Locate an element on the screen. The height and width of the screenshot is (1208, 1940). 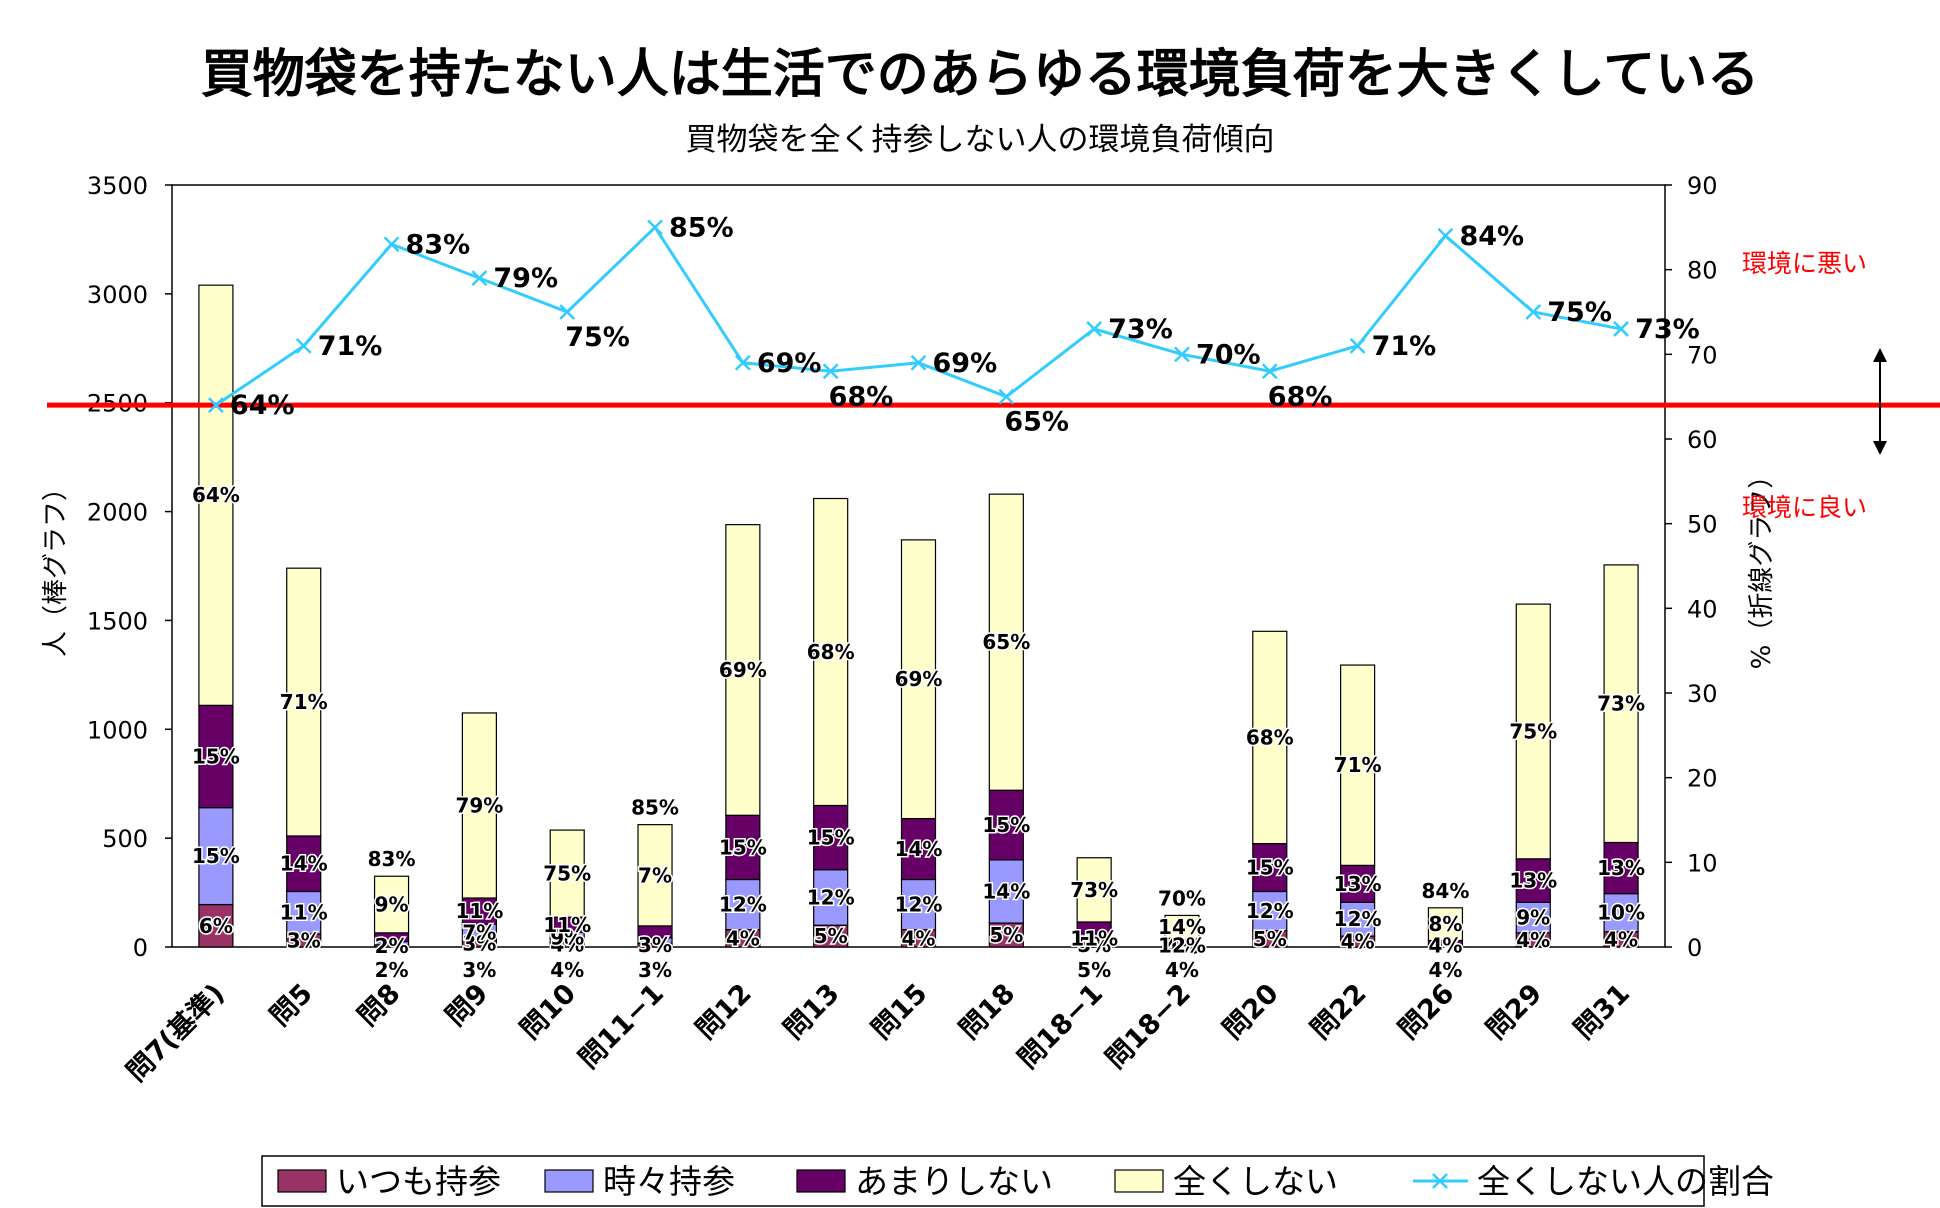
y-tick-label: 2000 is located at coordinates (117, 513).